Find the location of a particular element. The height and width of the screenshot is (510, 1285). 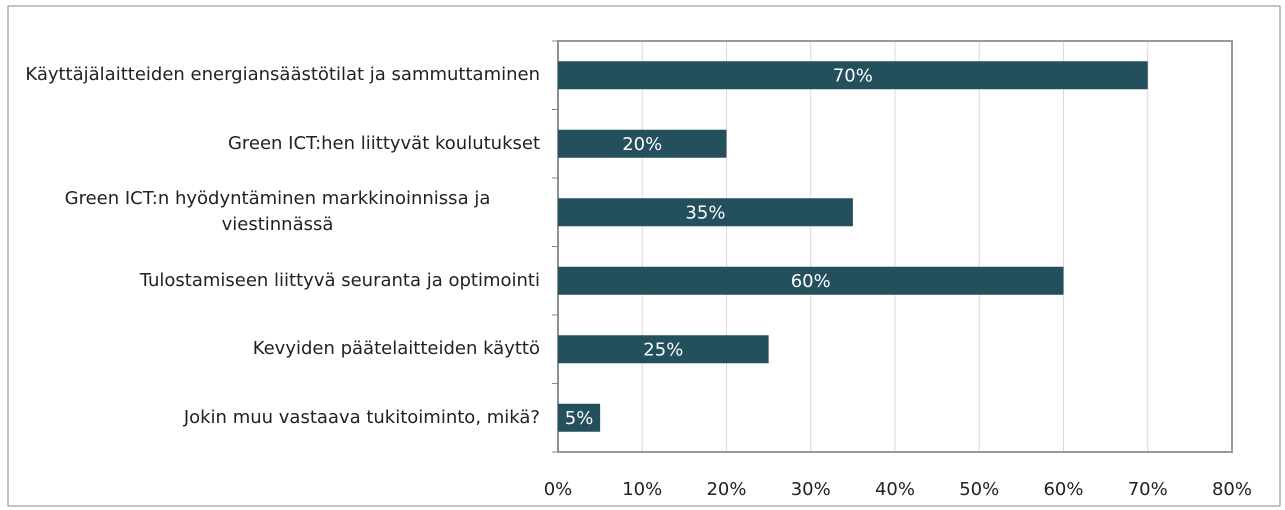

x-tick-label: 40% is located at coordinates (895, 489).